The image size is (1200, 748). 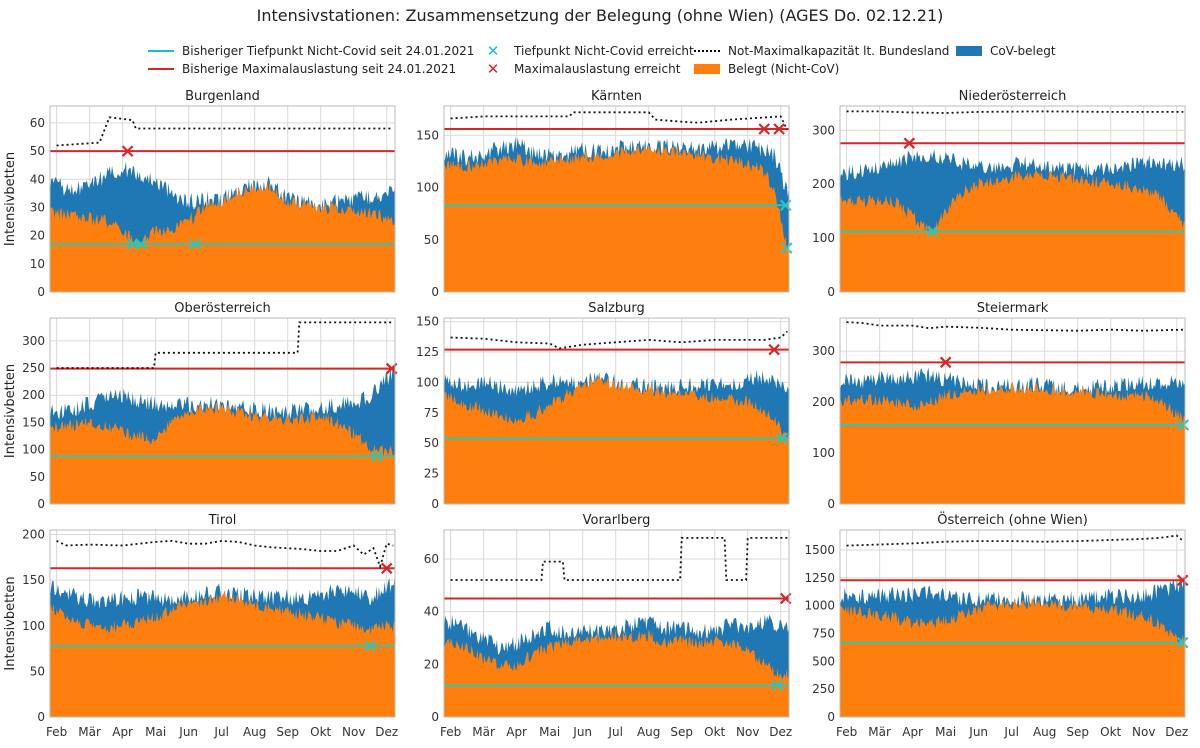 I want to click on x-tick-label: Apr, so click(x=516, y=732).